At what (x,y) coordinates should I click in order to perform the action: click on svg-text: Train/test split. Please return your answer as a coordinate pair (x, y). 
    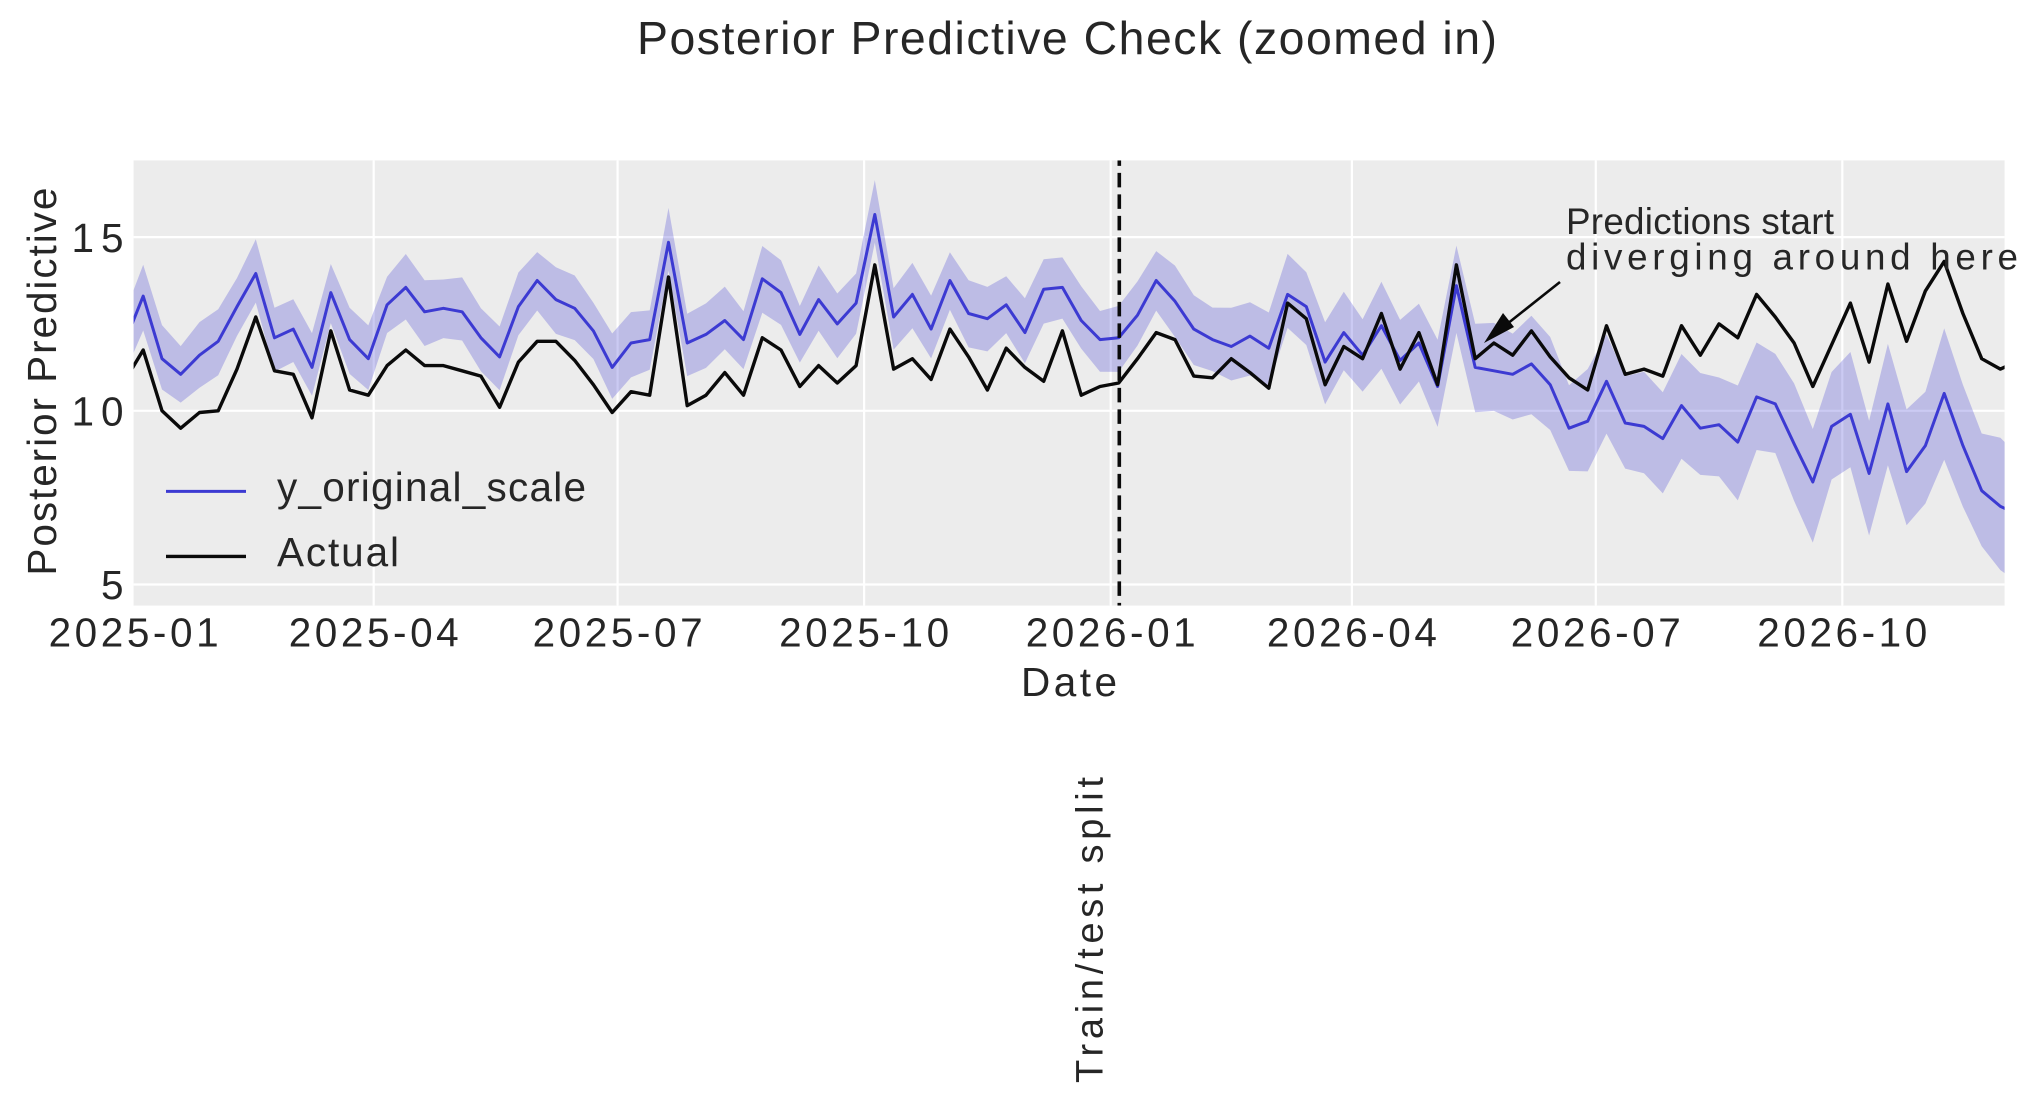
    Looking at the image, I should click on (1091, 930).